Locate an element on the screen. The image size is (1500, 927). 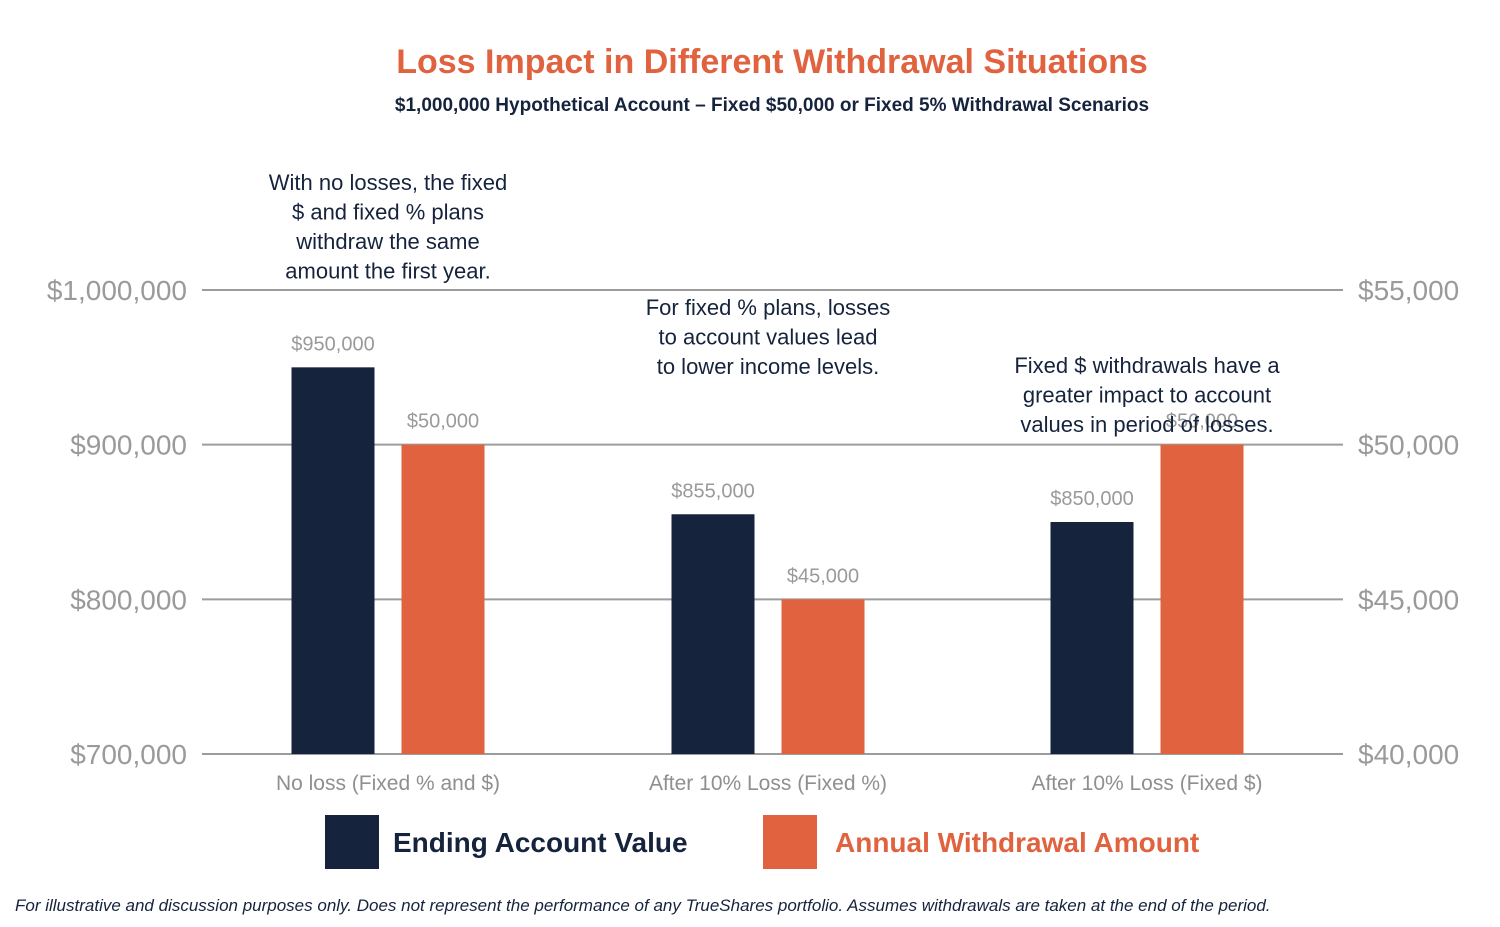
data-label: $45,000 is located at coordinates (823, 576).